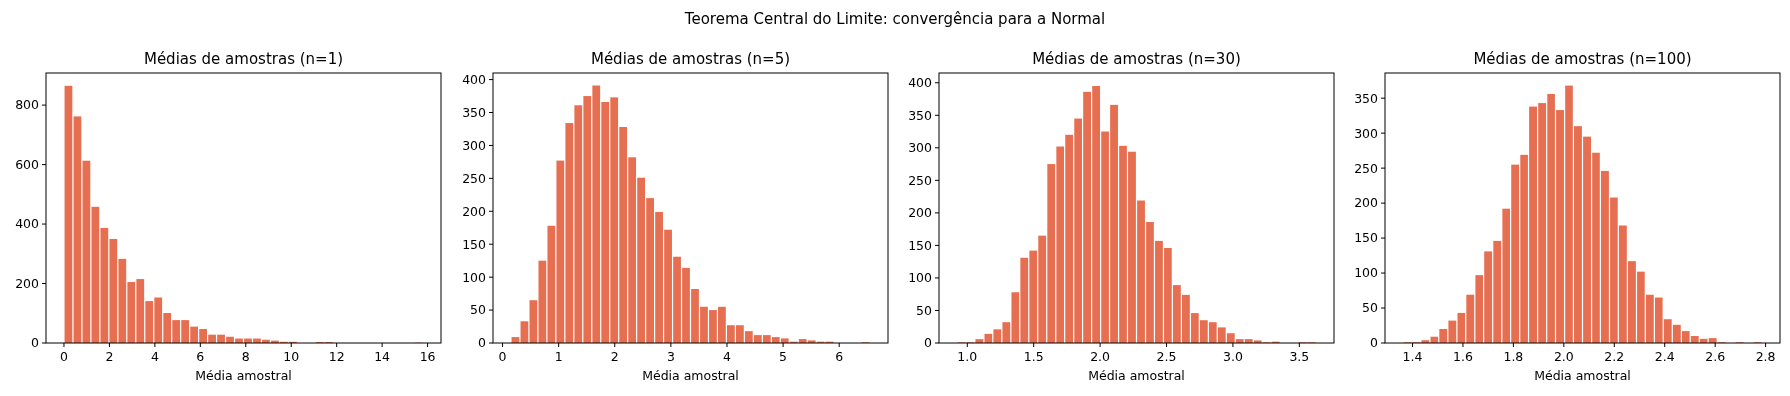 This screenshot has height=396, width=1790. What do you see at coordinates (1299, 356) in the screenshot?
I see `x-tick-label: 3.5` at bounding box center [1299, 356].